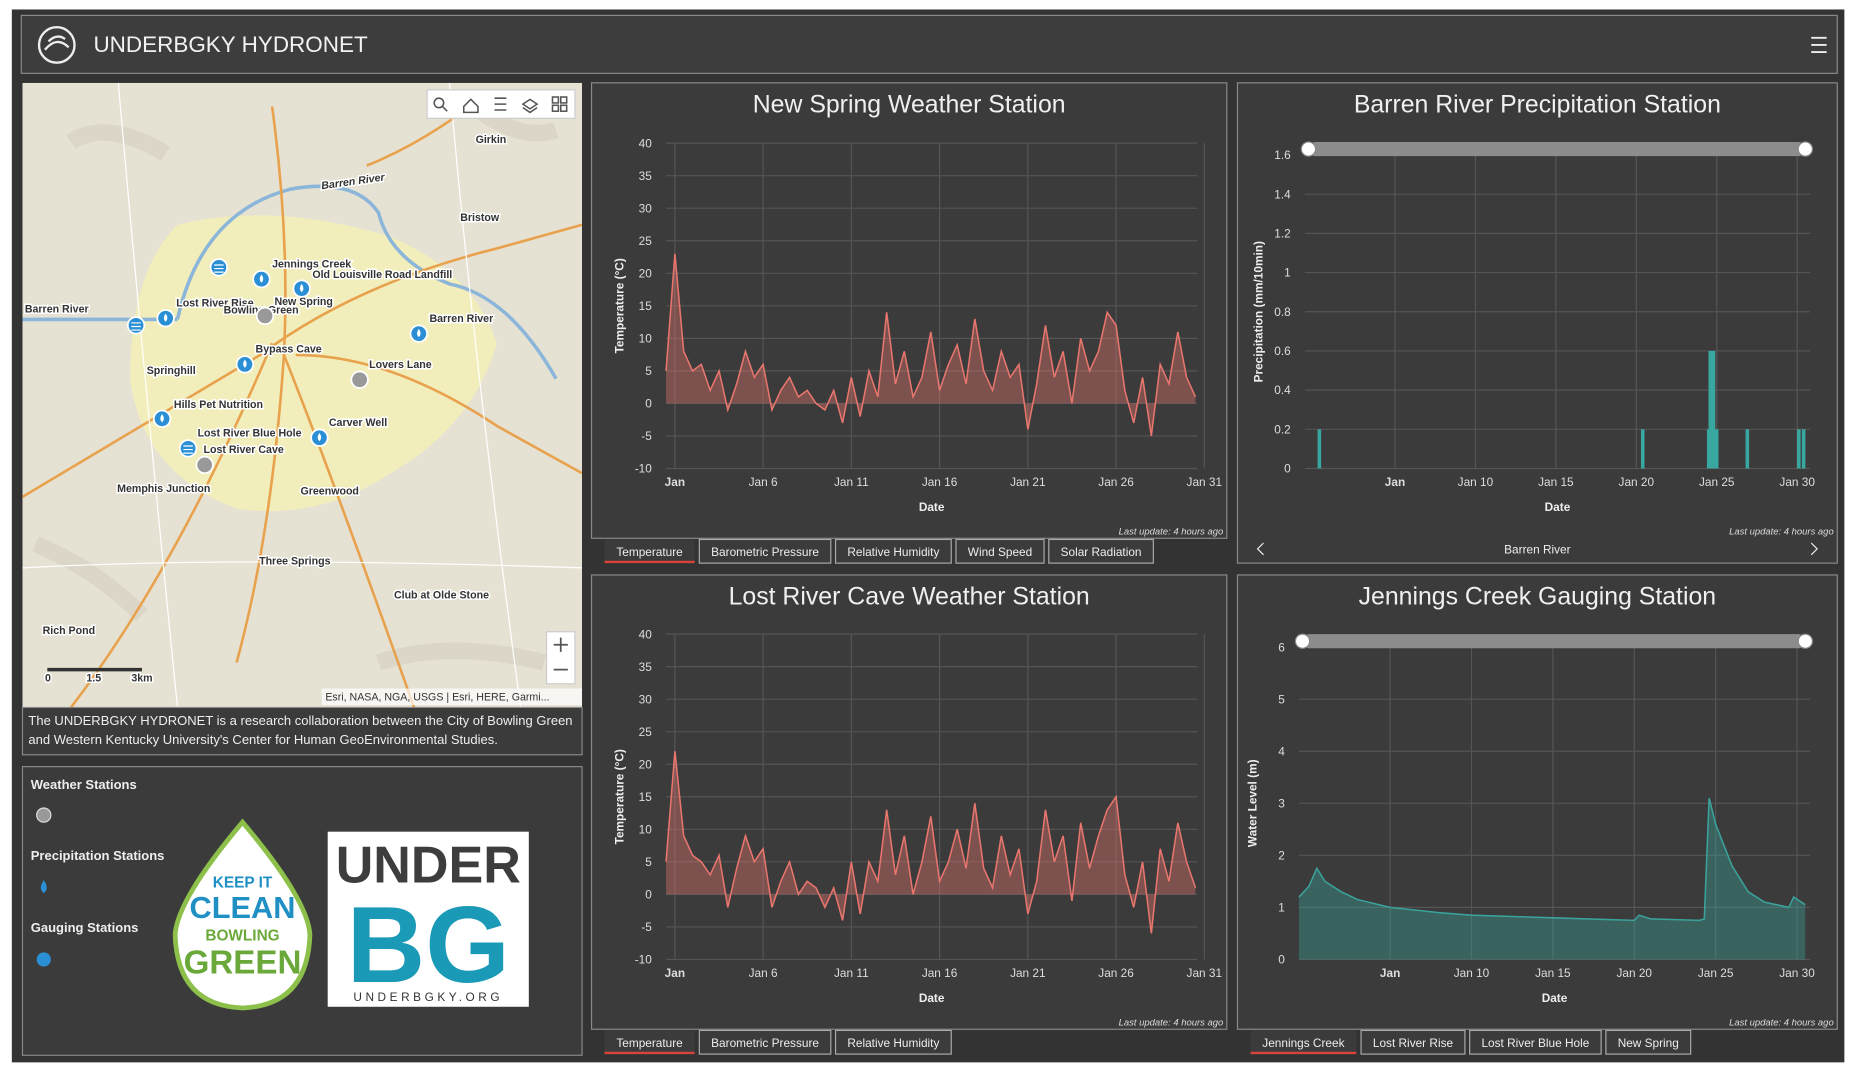 The image size is (1855, 1067). I want to click on y-tick-label: -5, so click(646, 436).